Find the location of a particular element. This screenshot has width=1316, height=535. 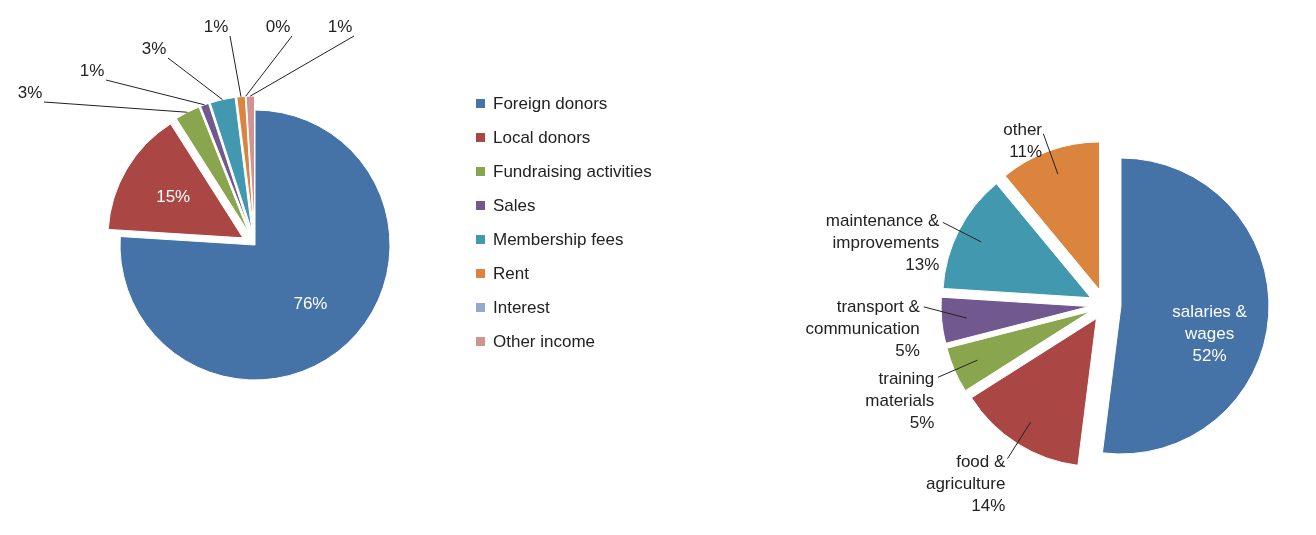

slice-label: maintenance & improvements is located at coordinates (882, 231).